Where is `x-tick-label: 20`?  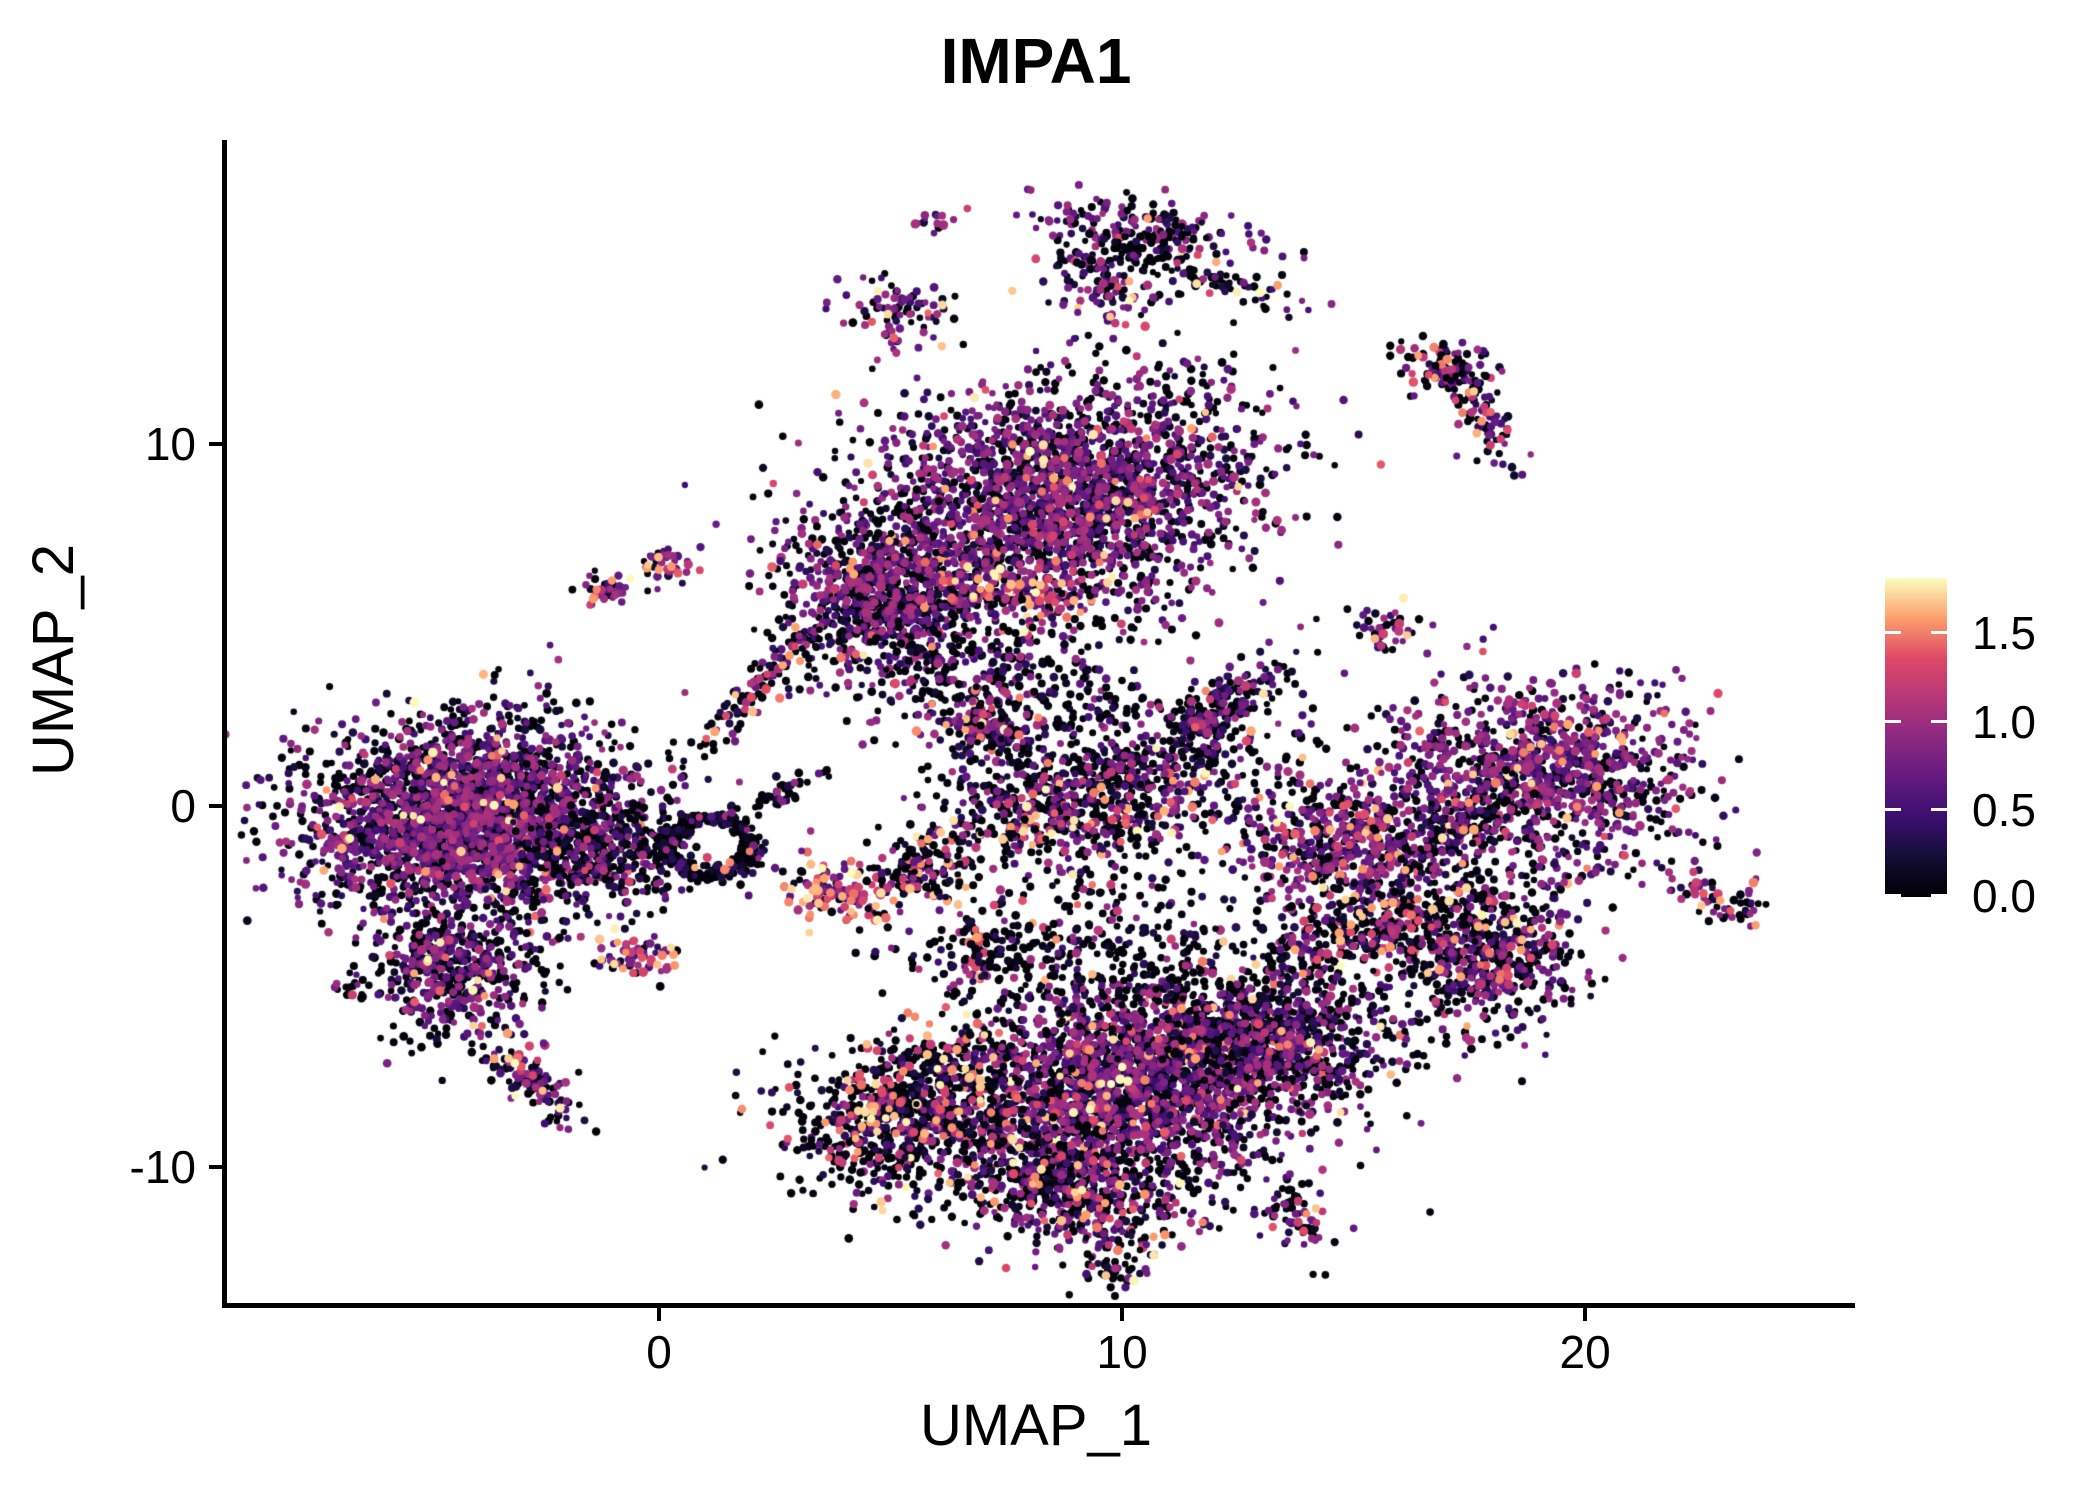
x-tick-label: 20 is located at coordinates (1585, 1352).